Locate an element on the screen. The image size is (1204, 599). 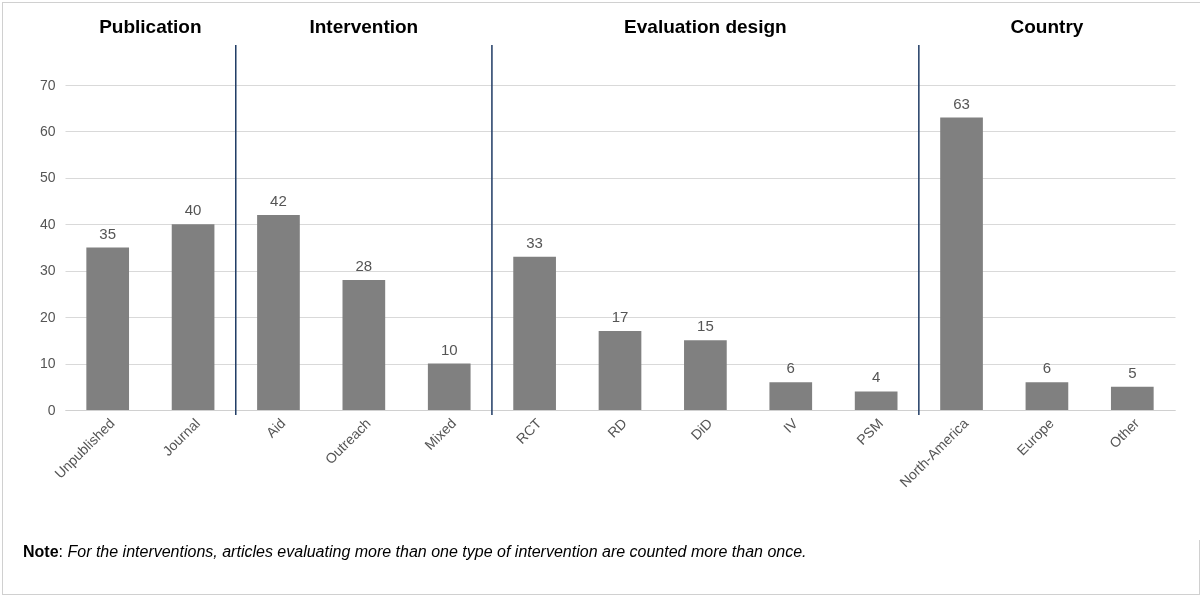
y-tick-label: 60 is located at coordinates (47, 130).